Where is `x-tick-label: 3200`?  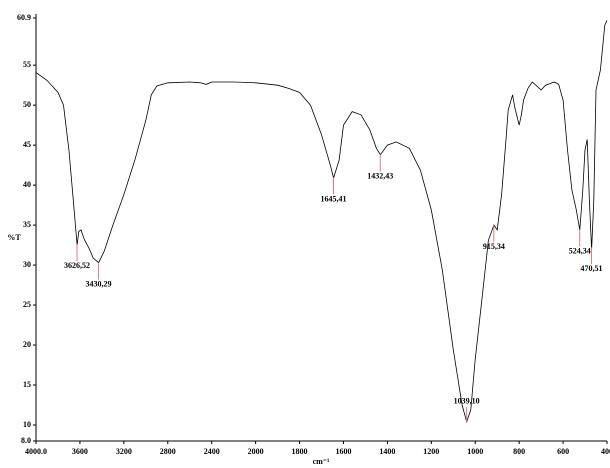
x-tick-label: 3200 is located at coordinates (124, 451).